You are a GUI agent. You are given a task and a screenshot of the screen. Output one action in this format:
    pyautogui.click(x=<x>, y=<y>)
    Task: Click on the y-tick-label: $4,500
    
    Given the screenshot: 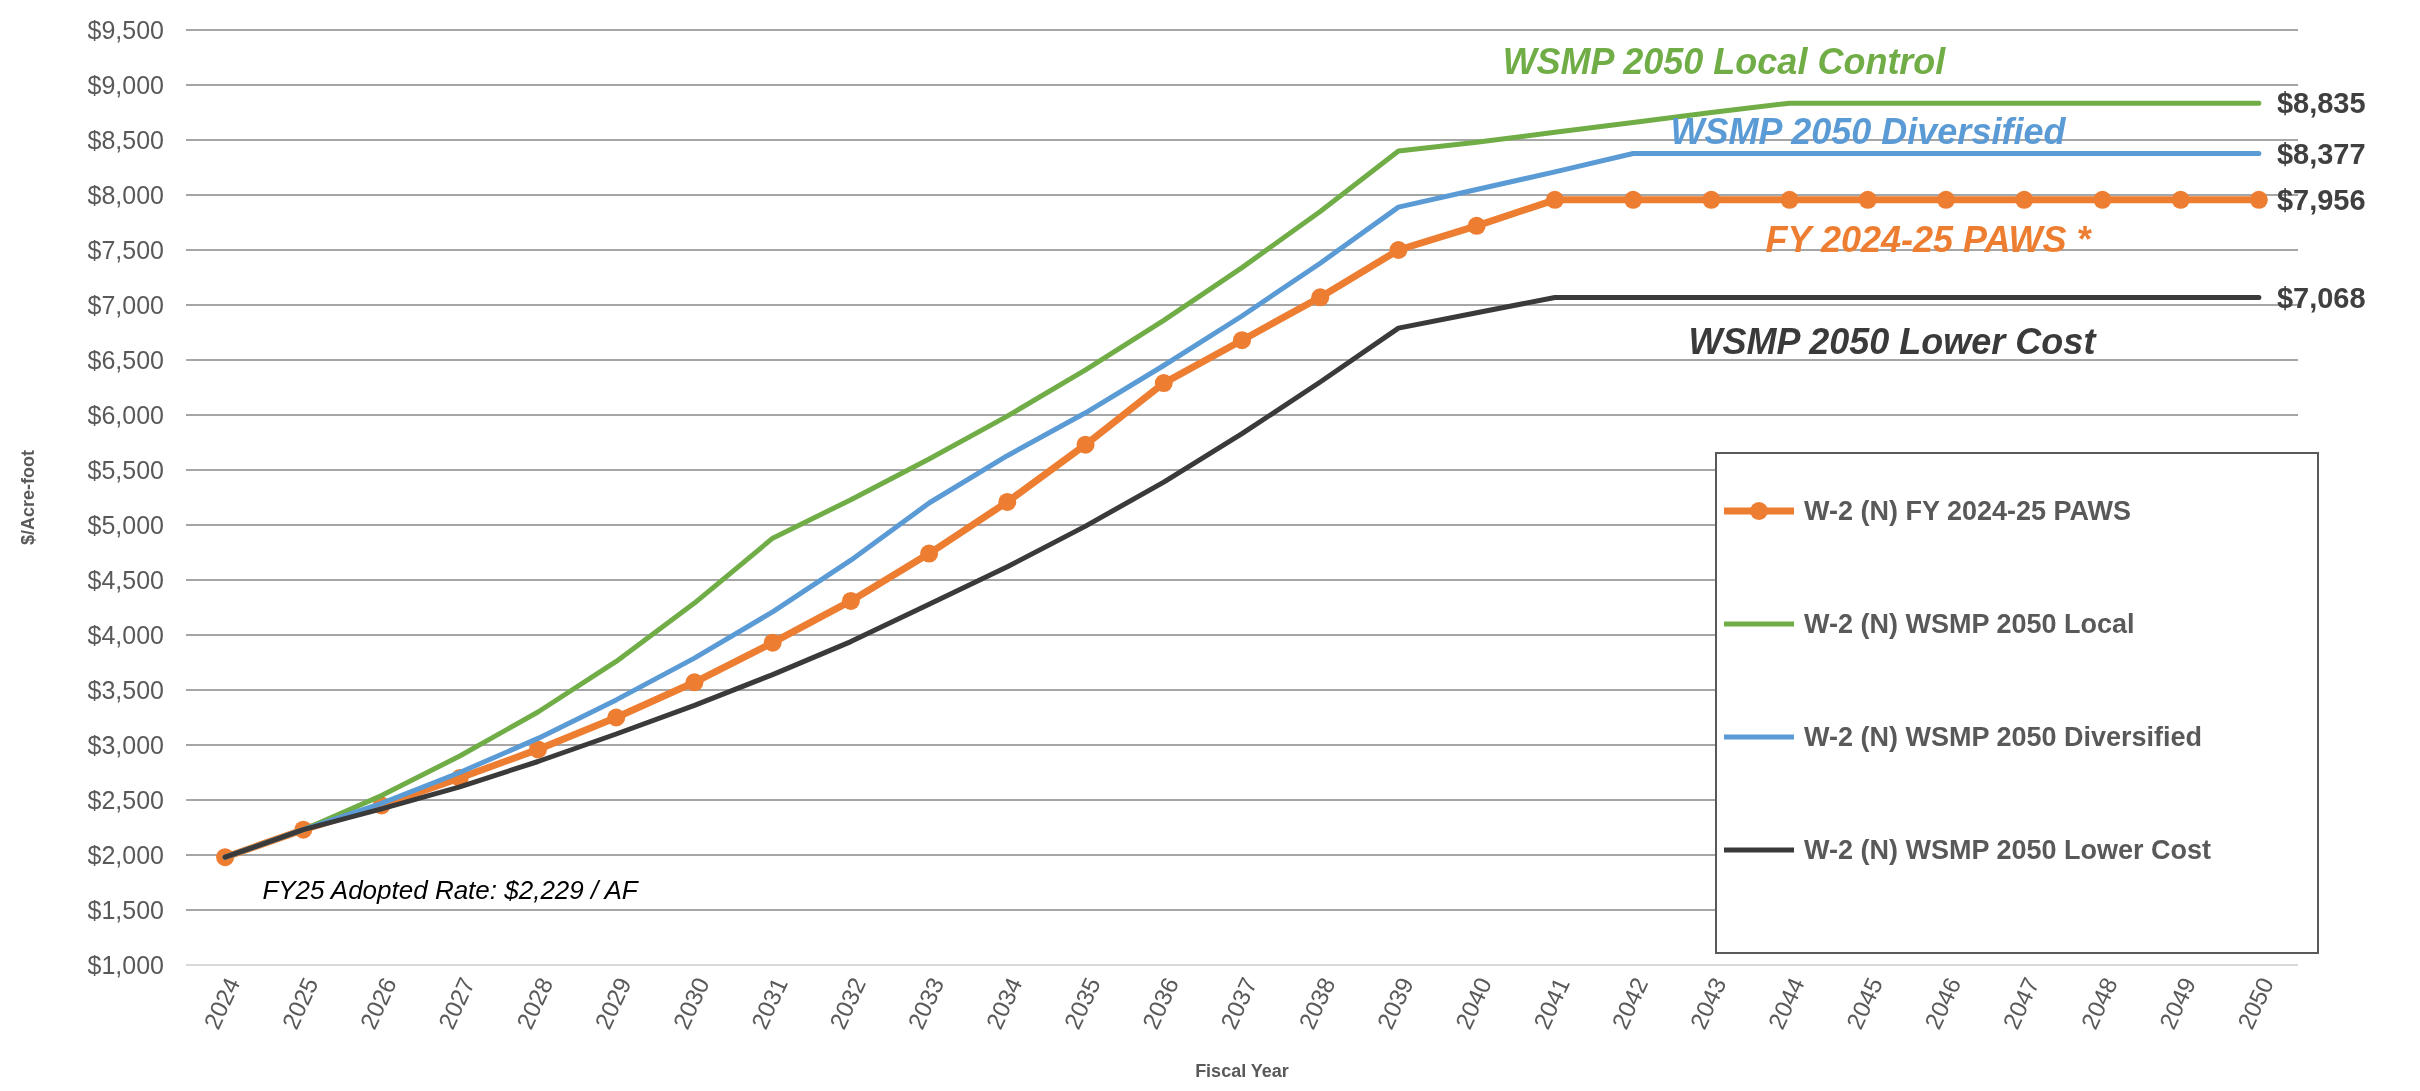 What is the action you would take?
    pyautogui.click(x=125, y=579)
    